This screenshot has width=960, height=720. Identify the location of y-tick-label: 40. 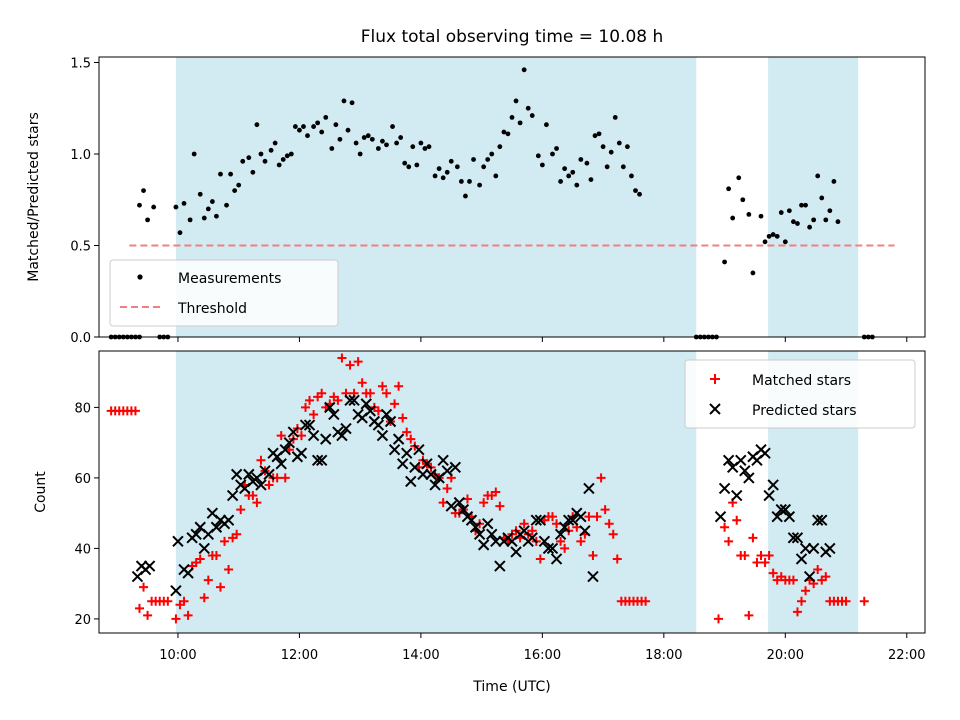
(82, 549).